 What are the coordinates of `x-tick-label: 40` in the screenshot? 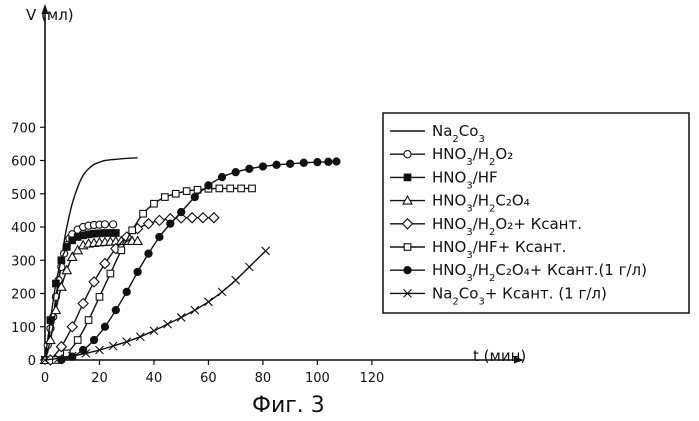 It's located at (154, 378).